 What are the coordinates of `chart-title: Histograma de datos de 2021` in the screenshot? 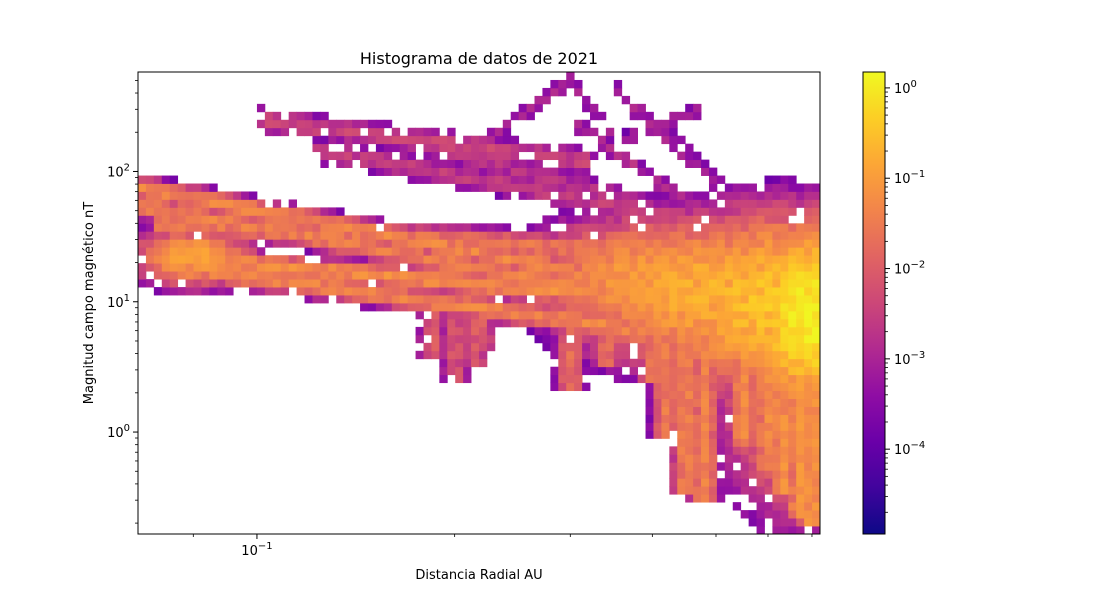 It's located at (479, 58).